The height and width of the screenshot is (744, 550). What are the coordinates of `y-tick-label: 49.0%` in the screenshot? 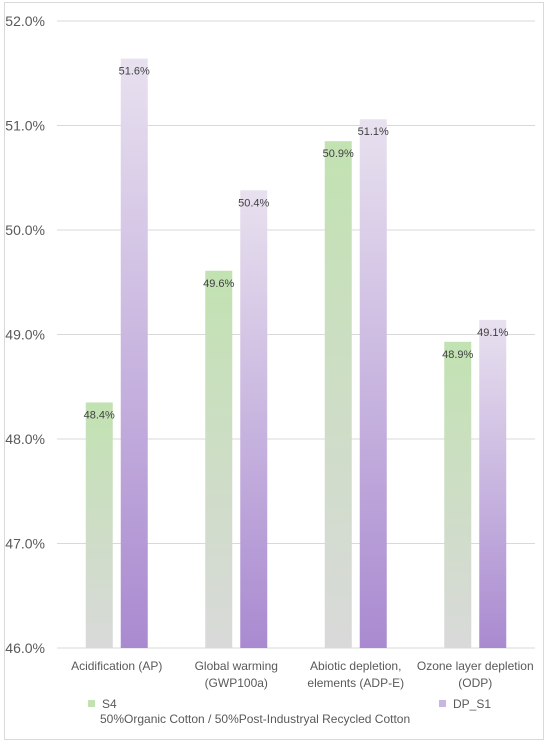 It's located at (25, 335).